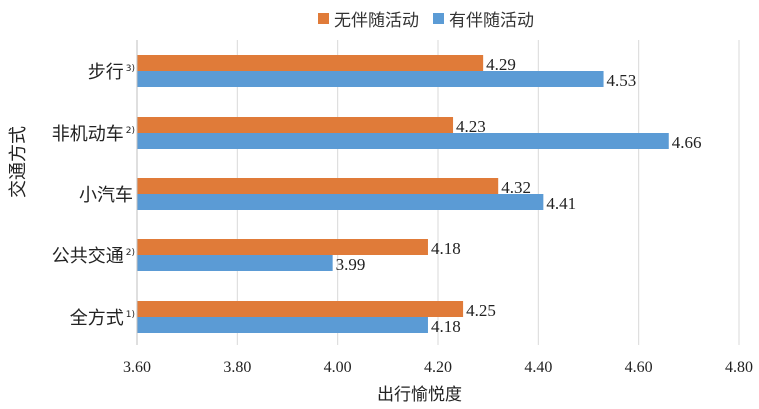  I want to click on data-label: 4.66, so click(687, 142).